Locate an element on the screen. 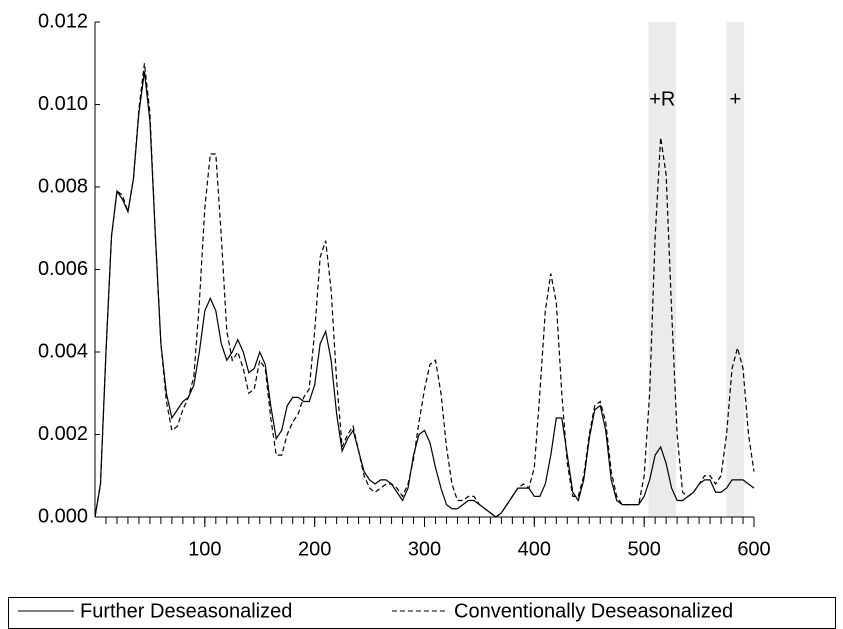 The width and height of the screenshot is (843, 629). legend-label: Conventionally Deseasonalized is located at coordinates (593, 611).